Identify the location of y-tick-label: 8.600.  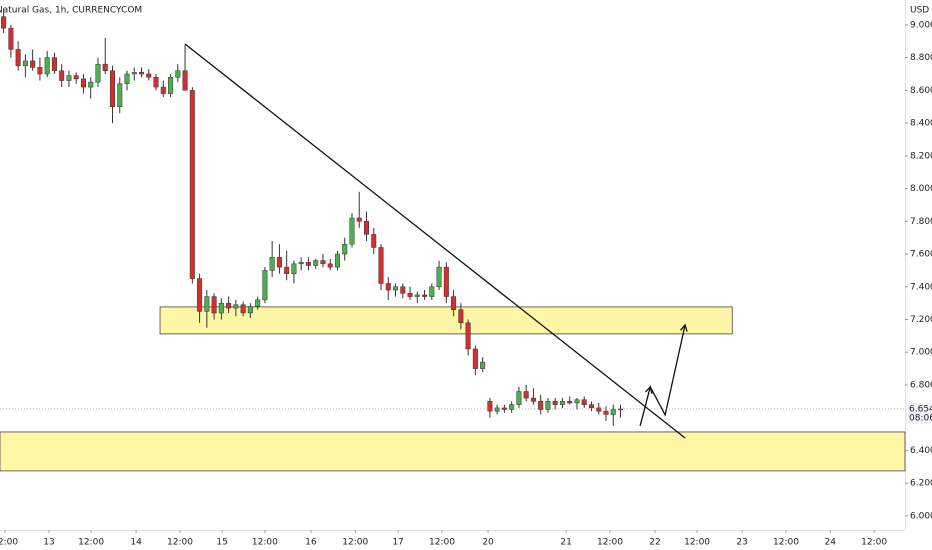
(921, 91).